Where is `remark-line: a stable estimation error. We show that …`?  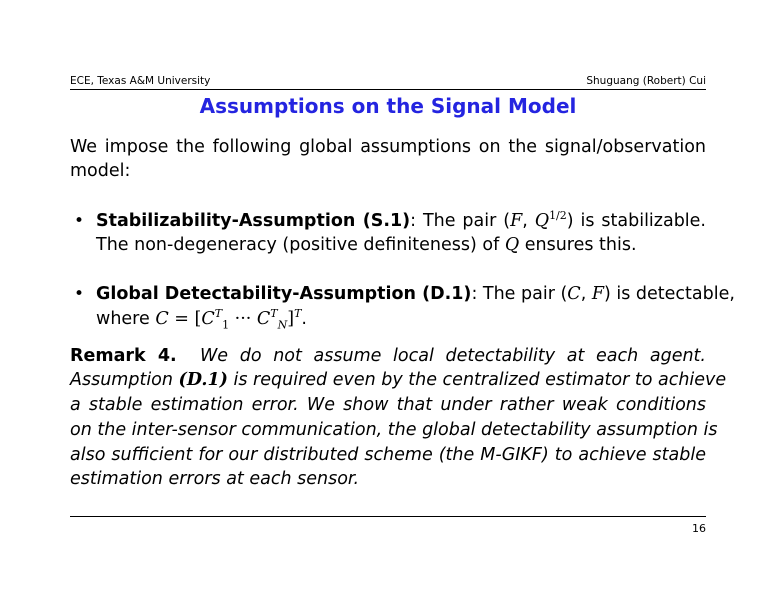 remark-line: a stable estimation error. We show that … is located at coordinates (388, 405).